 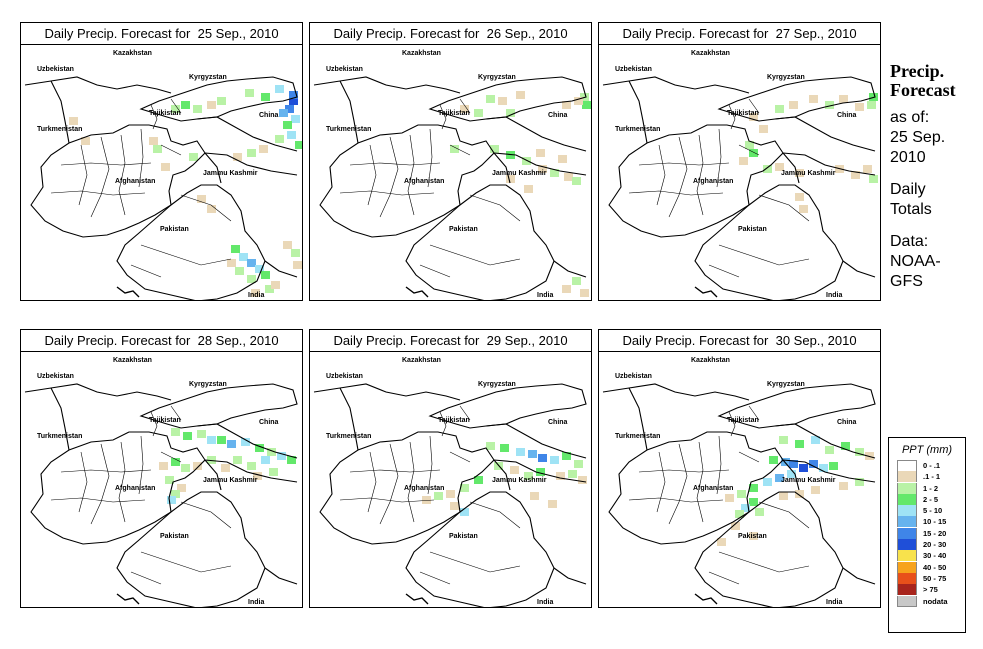 What do you see at coordinates (269, 115) in the screenshot?
I see `label-china: China` at bounding box center [269, 115].